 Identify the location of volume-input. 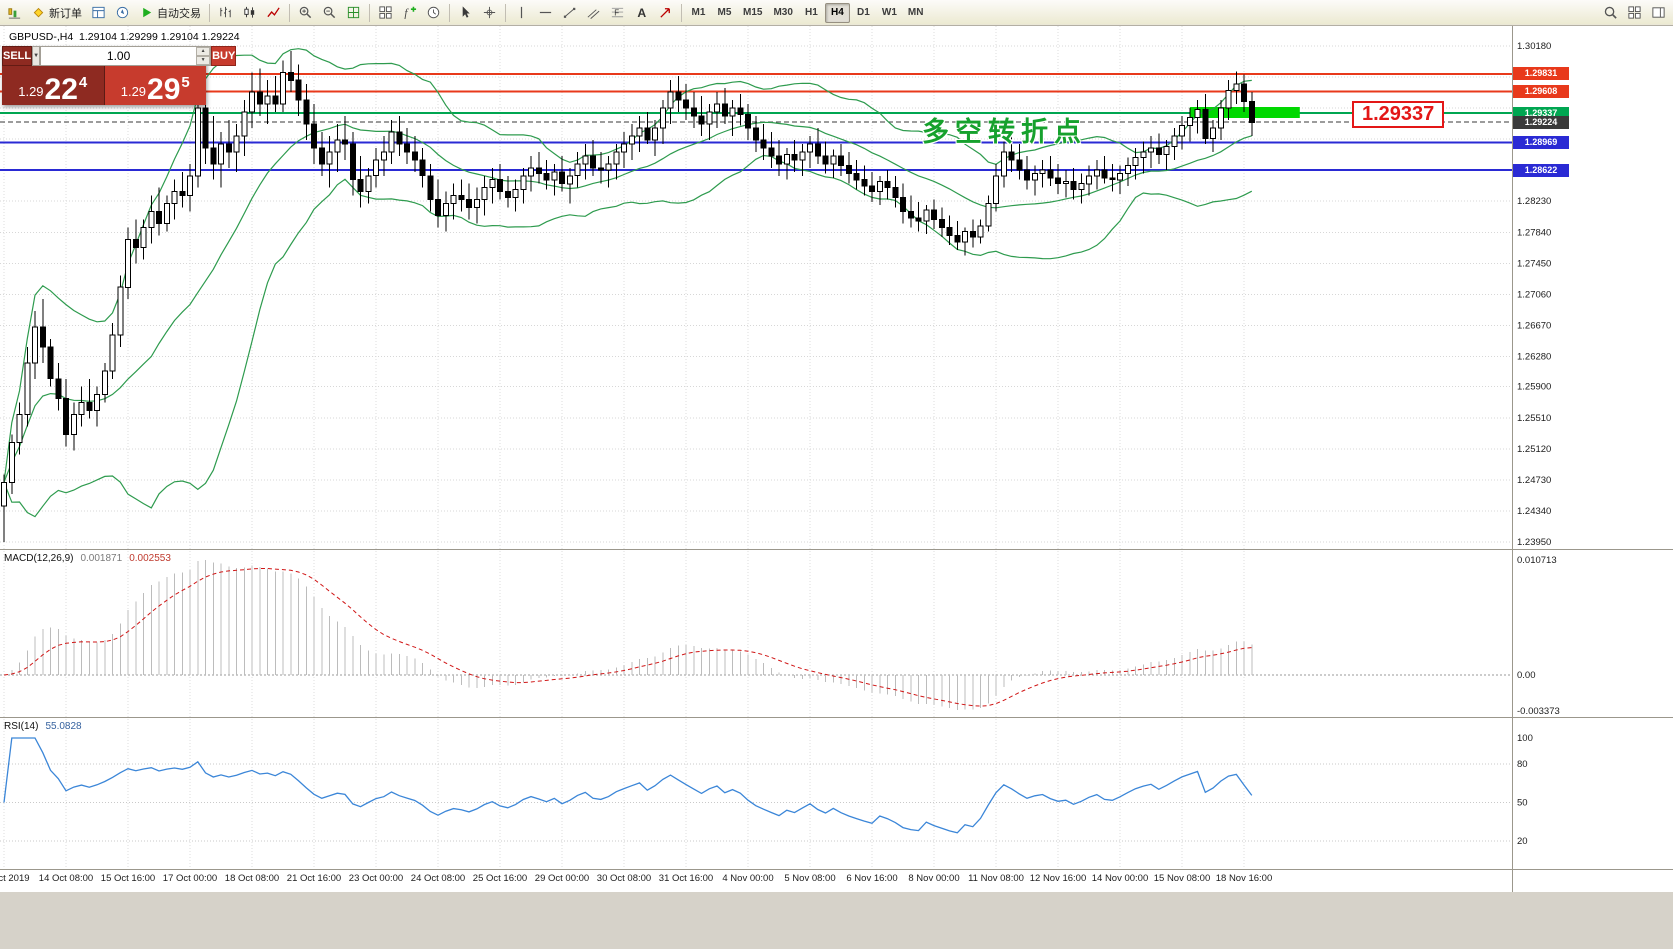
(119, 56).